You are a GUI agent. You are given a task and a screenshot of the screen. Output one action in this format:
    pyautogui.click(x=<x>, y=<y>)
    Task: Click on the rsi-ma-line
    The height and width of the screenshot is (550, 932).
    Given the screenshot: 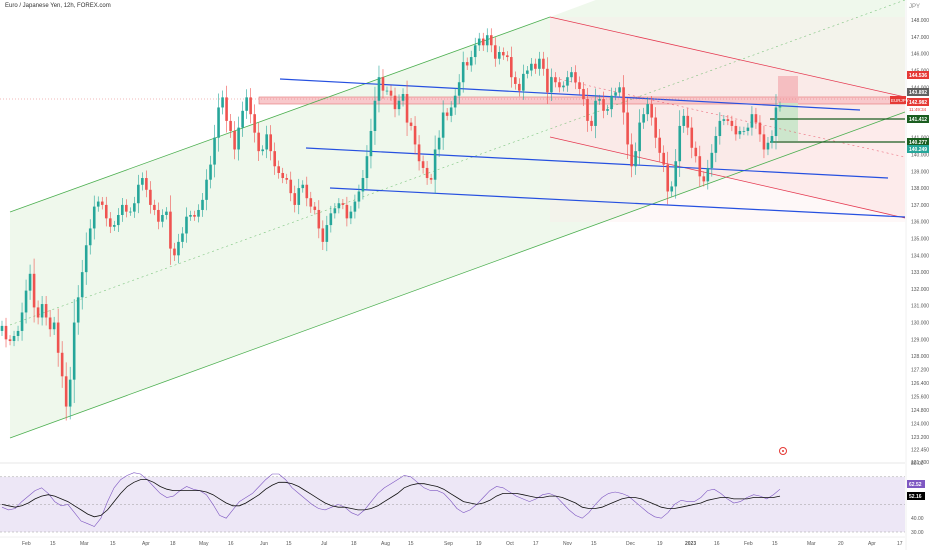 What is the action you would take?
    pyautogui.click(x=391, y=498)
    